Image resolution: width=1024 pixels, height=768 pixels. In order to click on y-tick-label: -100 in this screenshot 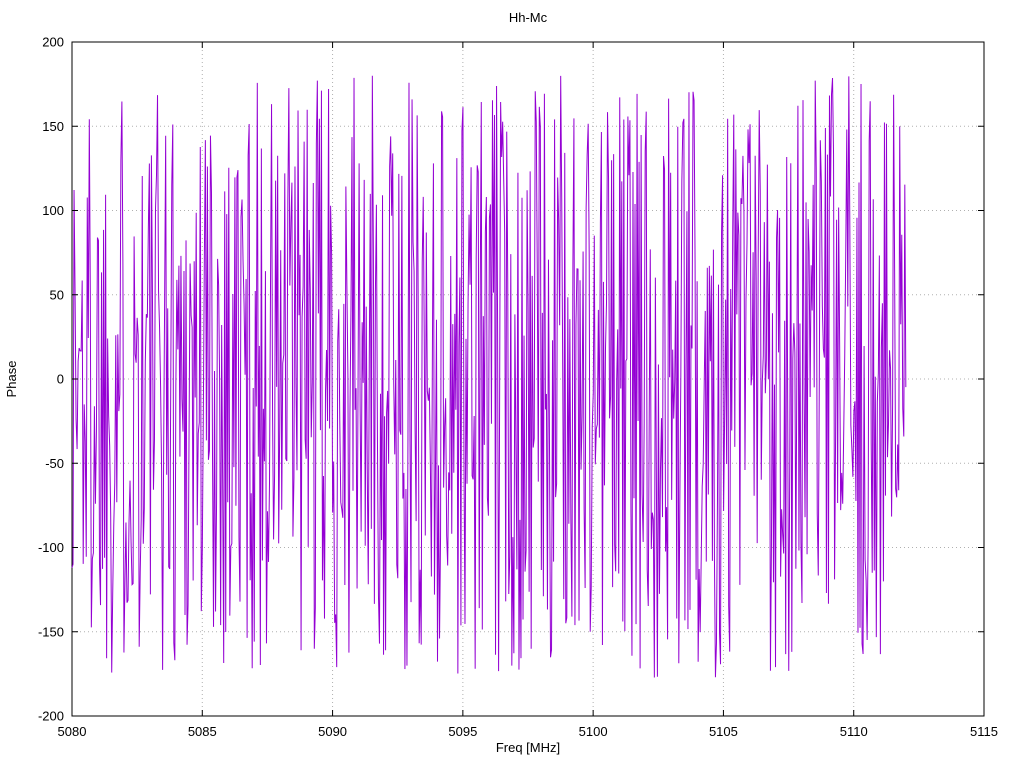, I will do `click(51, 547)`.